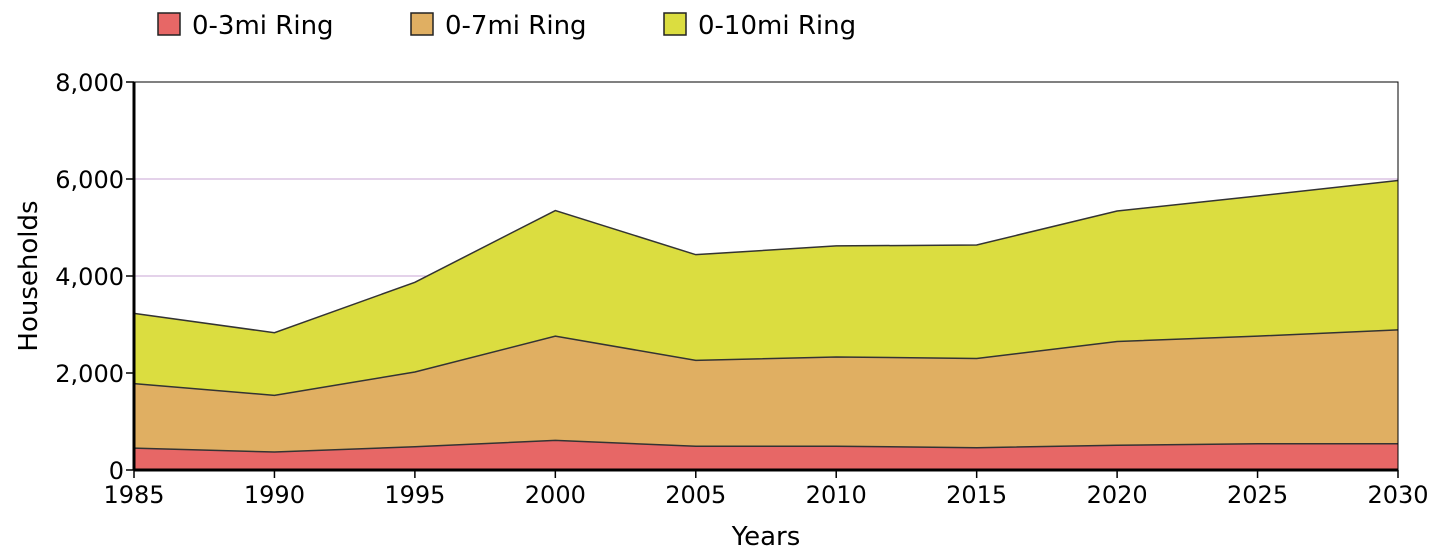 This screenshot has width=1437, height=548. I want to click on x-tick-label: 2010, so click(836, 495).